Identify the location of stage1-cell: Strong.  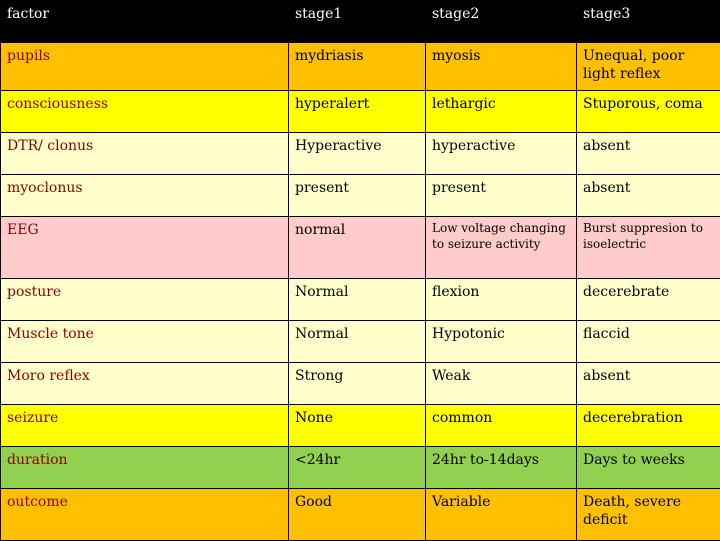
(357, 384).